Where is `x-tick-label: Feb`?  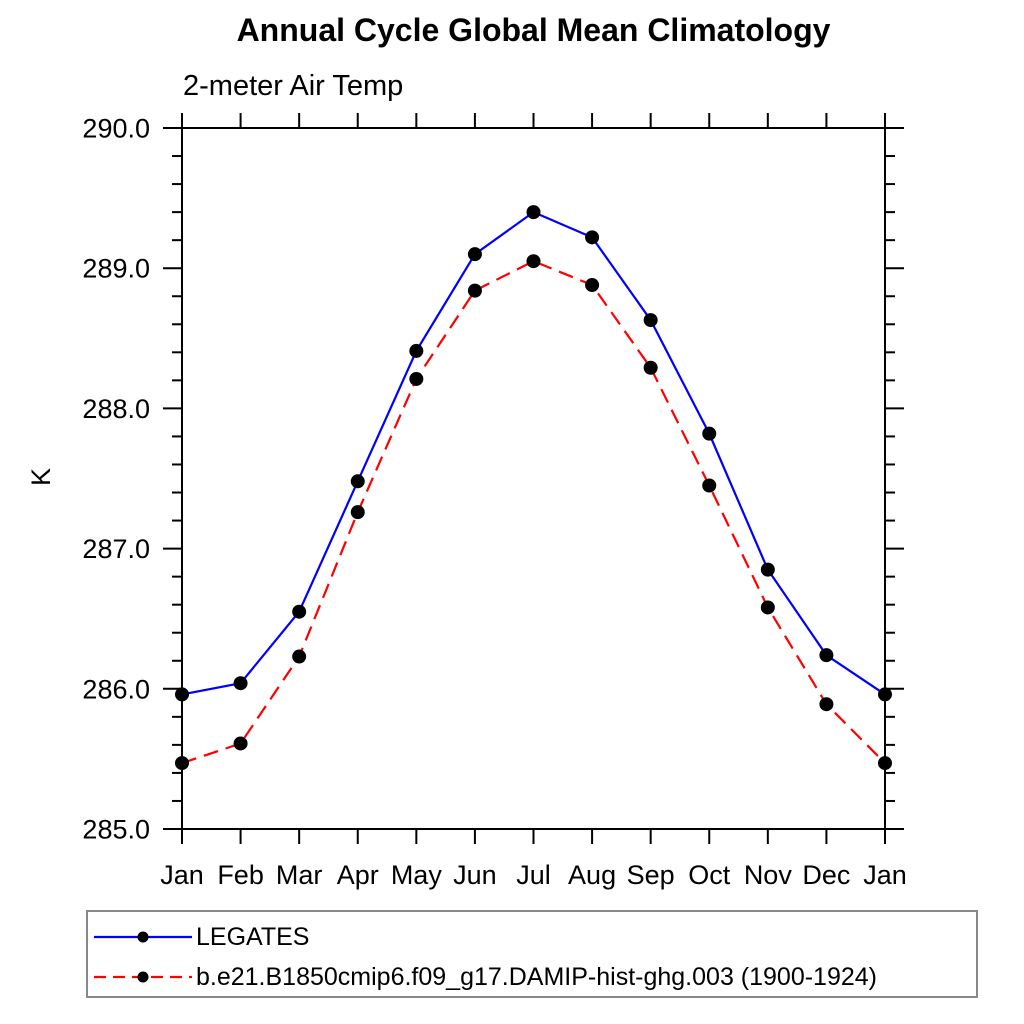
x-tick-label: Feb is located at coordinates (240, 875).